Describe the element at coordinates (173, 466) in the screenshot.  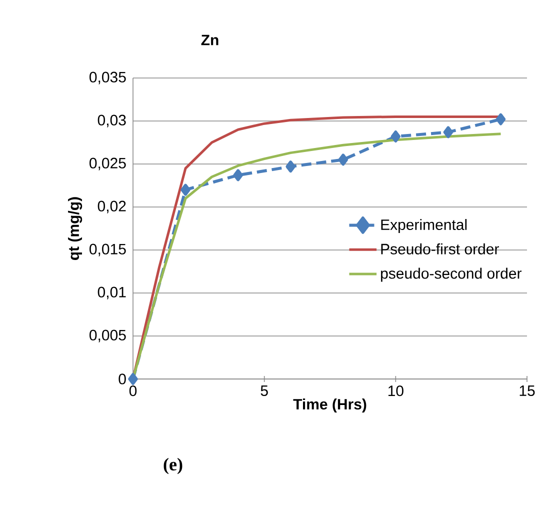
I see `text: (e)` at that location.